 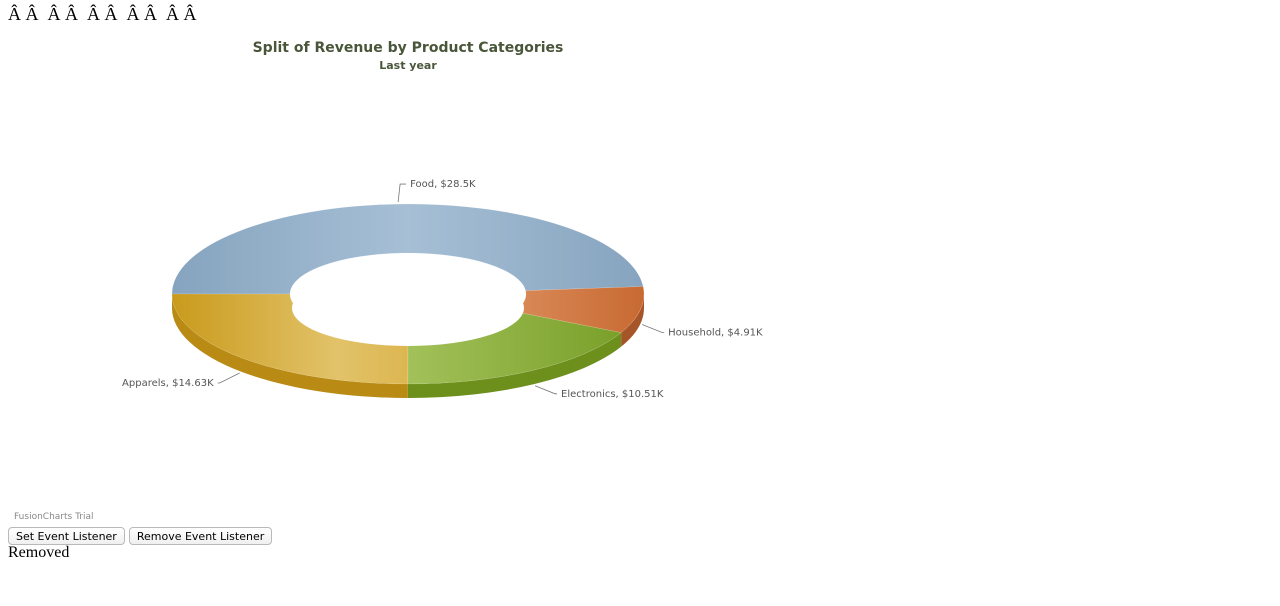 What do you see at coordinates (653, 328) in the screenshot?
I see `leader-line-household` at bounding box center [653, 328].